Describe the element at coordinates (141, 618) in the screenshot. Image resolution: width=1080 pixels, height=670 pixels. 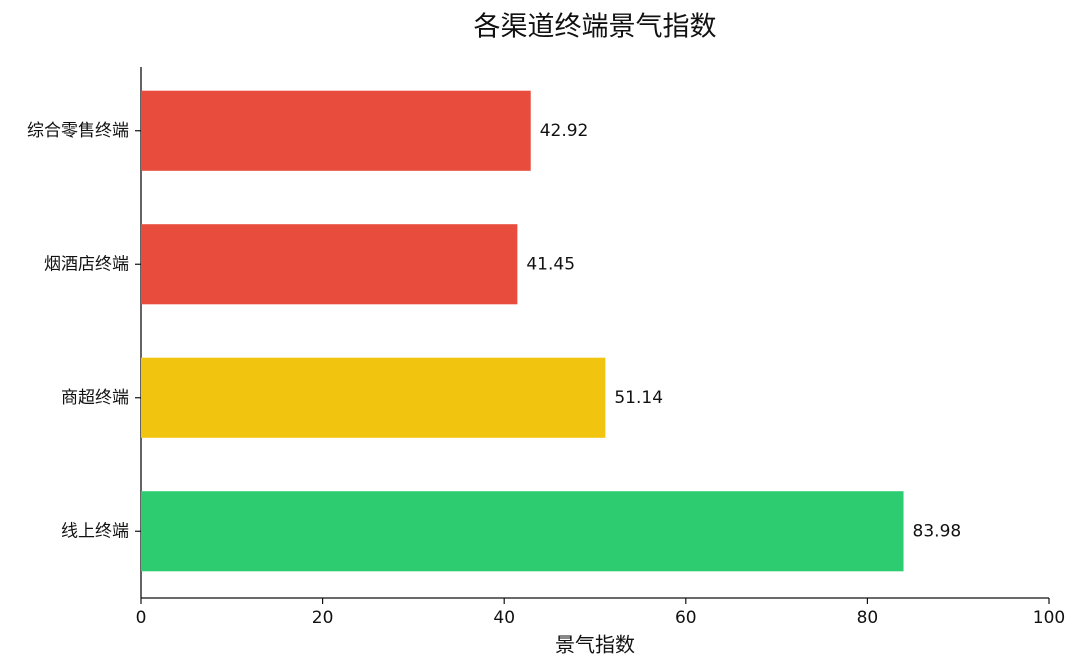
I see `x-tick-label: 0` at that location.